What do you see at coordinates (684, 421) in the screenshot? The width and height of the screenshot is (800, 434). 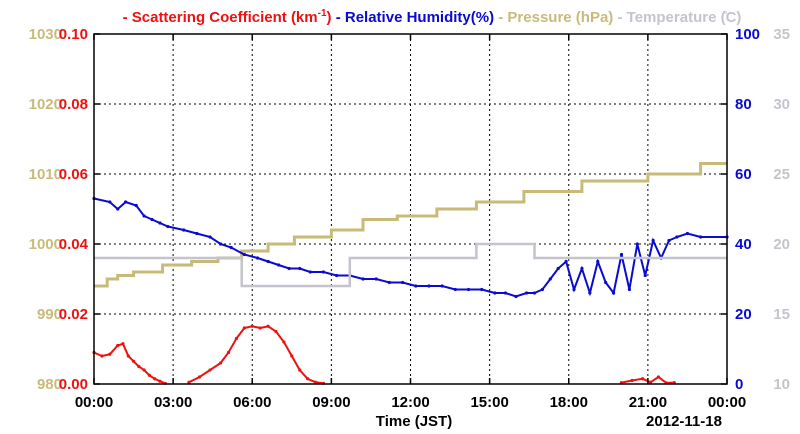 I see `date-label: 2012-11-18` at bounding box center [684, 421].